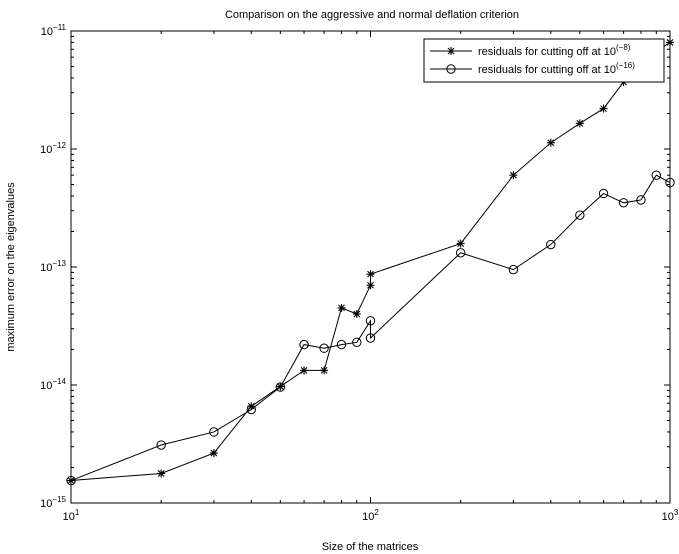  What do you see at coordinates (370, 515) in the screenshot?
I see `x-tick-label: 10²` at bounding box center [370, 515].